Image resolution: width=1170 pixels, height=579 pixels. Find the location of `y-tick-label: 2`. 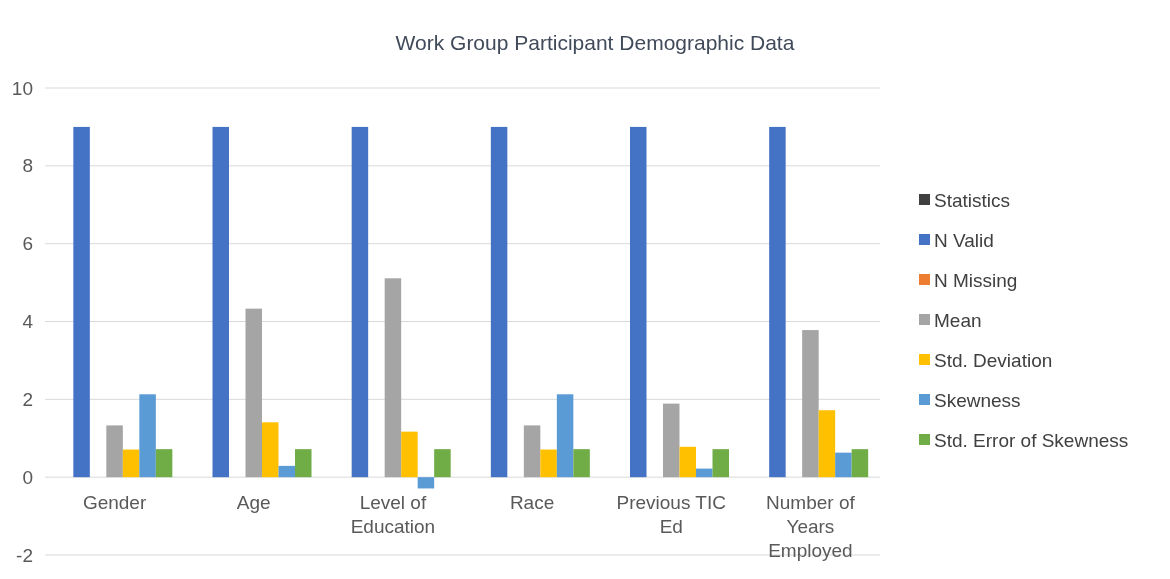

y-tick-label: 2 is located at coordinates (27, 399).